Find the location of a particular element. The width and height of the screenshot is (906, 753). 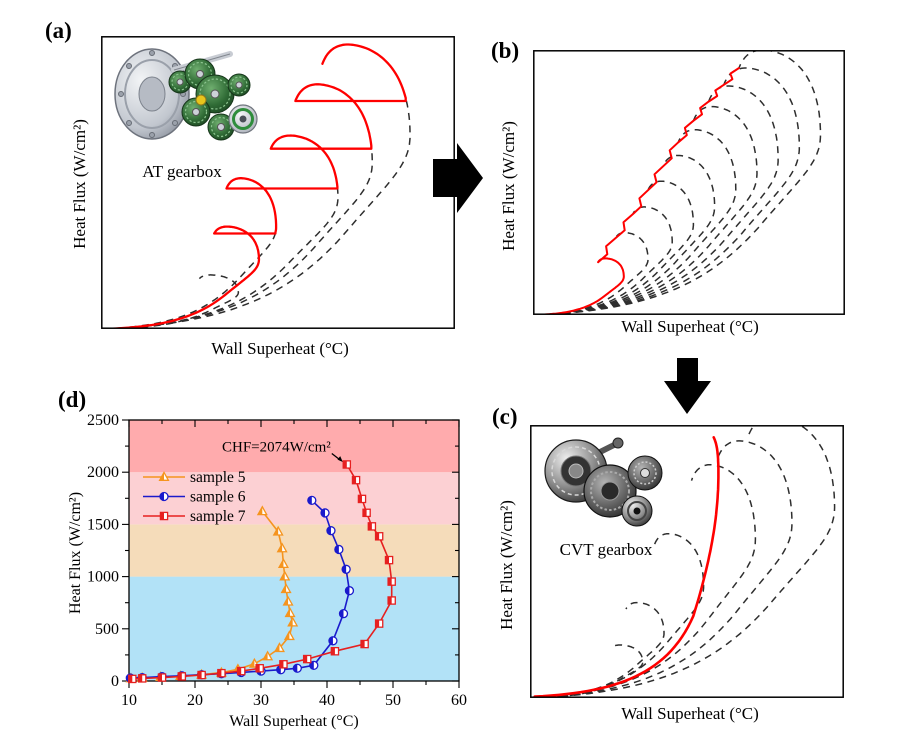

flow-arrow-right-icon is located at coordinates (458, 178).